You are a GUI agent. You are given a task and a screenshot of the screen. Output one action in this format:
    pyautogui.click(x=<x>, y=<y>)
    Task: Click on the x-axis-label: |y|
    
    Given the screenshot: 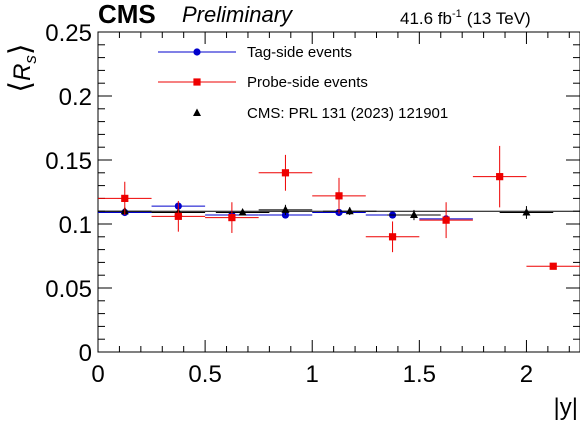 What is the action you would take?
    pyautogui.click(x=566, y=407)
    